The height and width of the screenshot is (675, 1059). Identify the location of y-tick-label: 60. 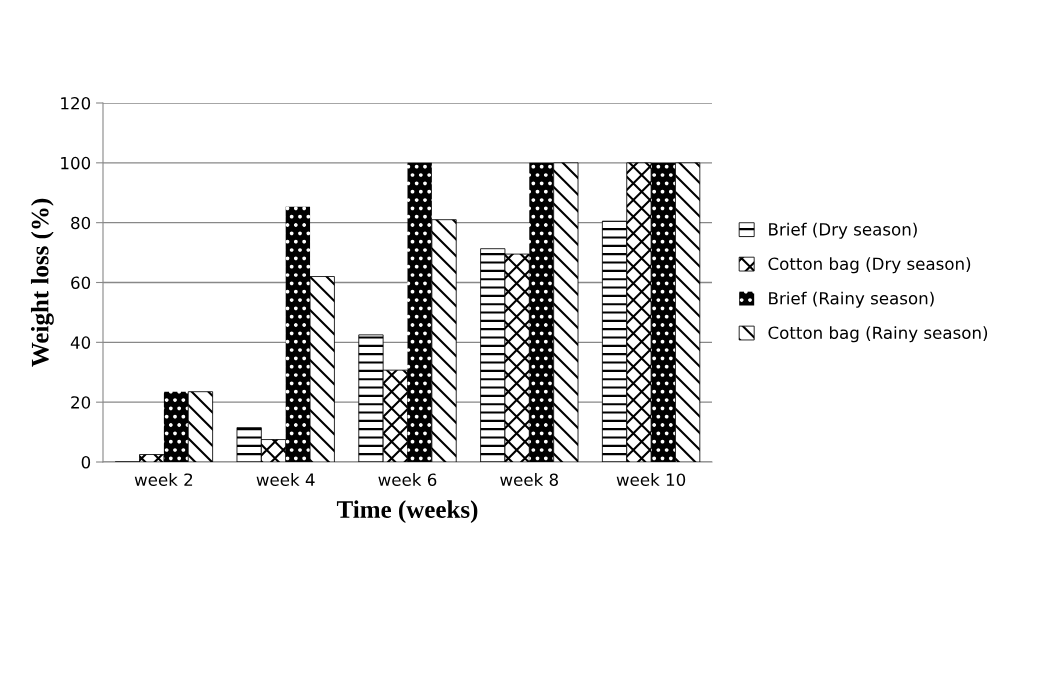
(81, 283).